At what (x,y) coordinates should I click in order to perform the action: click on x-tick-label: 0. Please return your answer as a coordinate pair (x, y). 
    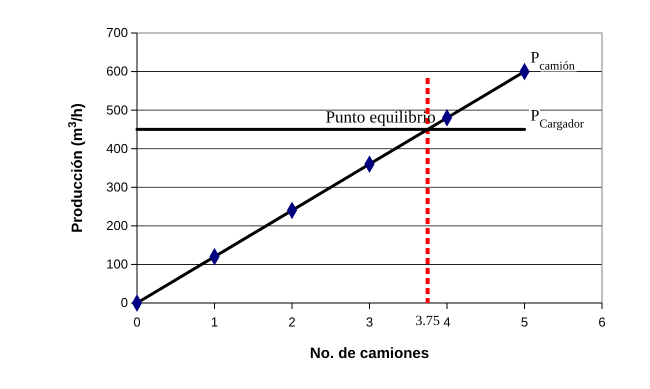
    Looking at the image, I should click on (137, 322).